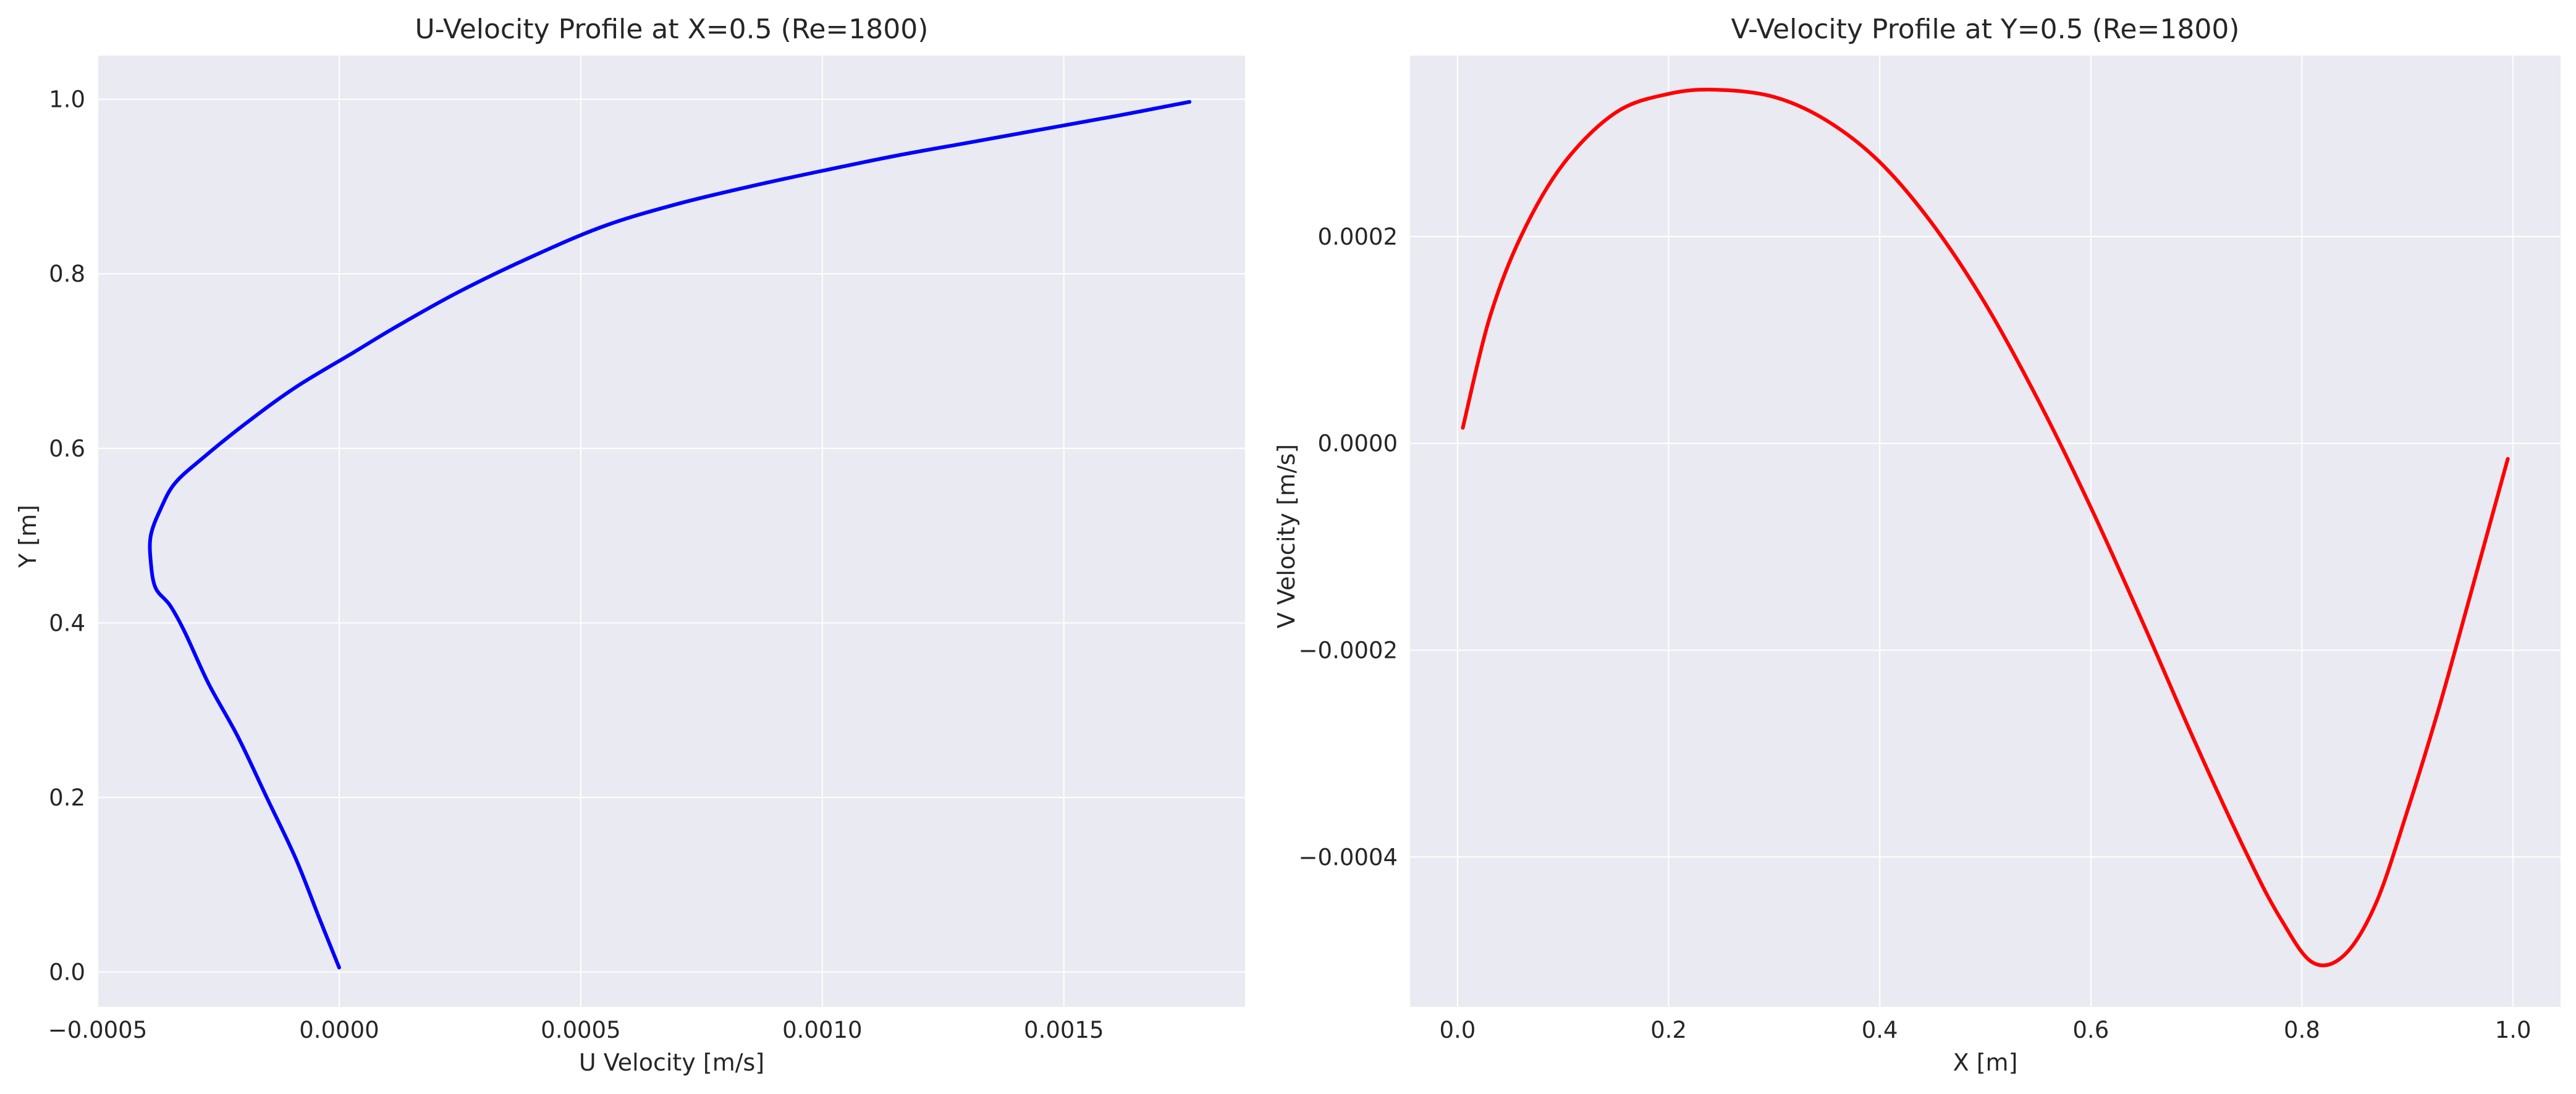  What do you see at coordinates (67, 972) in the screenshot?
I see `y-tick-label: 0.0` at bounding box center [67, 972].